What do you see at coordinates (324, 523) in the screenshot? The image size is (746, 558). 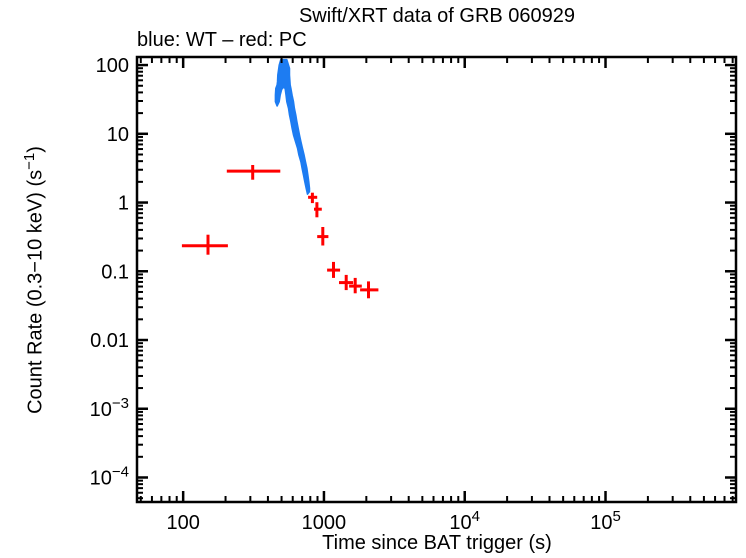 I see `svg-text: 1000` at bounding box center [324, 523].